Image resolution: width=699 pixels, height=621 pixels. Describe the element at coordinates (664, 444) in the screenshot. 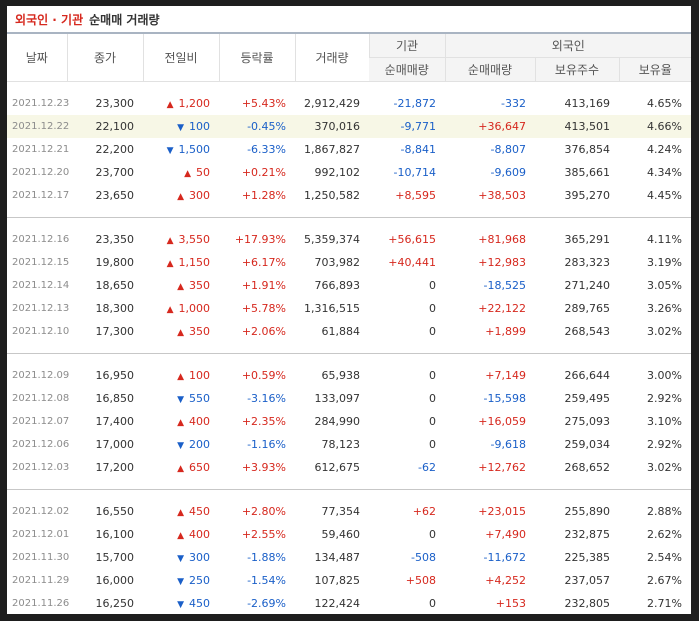

I see `row-foreign-ratio: 2.92%` at that location.